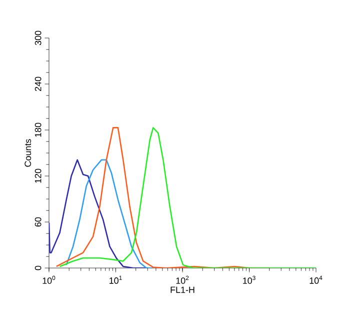 This screenshot has height=327, width=349. What do you see at coordinates (49, 280) in the screenshot?
I see `x-tick-label: 10$^{0}$` at bounding box center [49, 280].